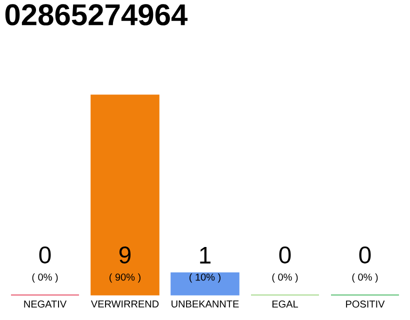 The height and width of the screenshot is (320, 410). Describe the element at coordinates (96, 15) in the screenshot. I see `chart-title: 02865274964` at that location.